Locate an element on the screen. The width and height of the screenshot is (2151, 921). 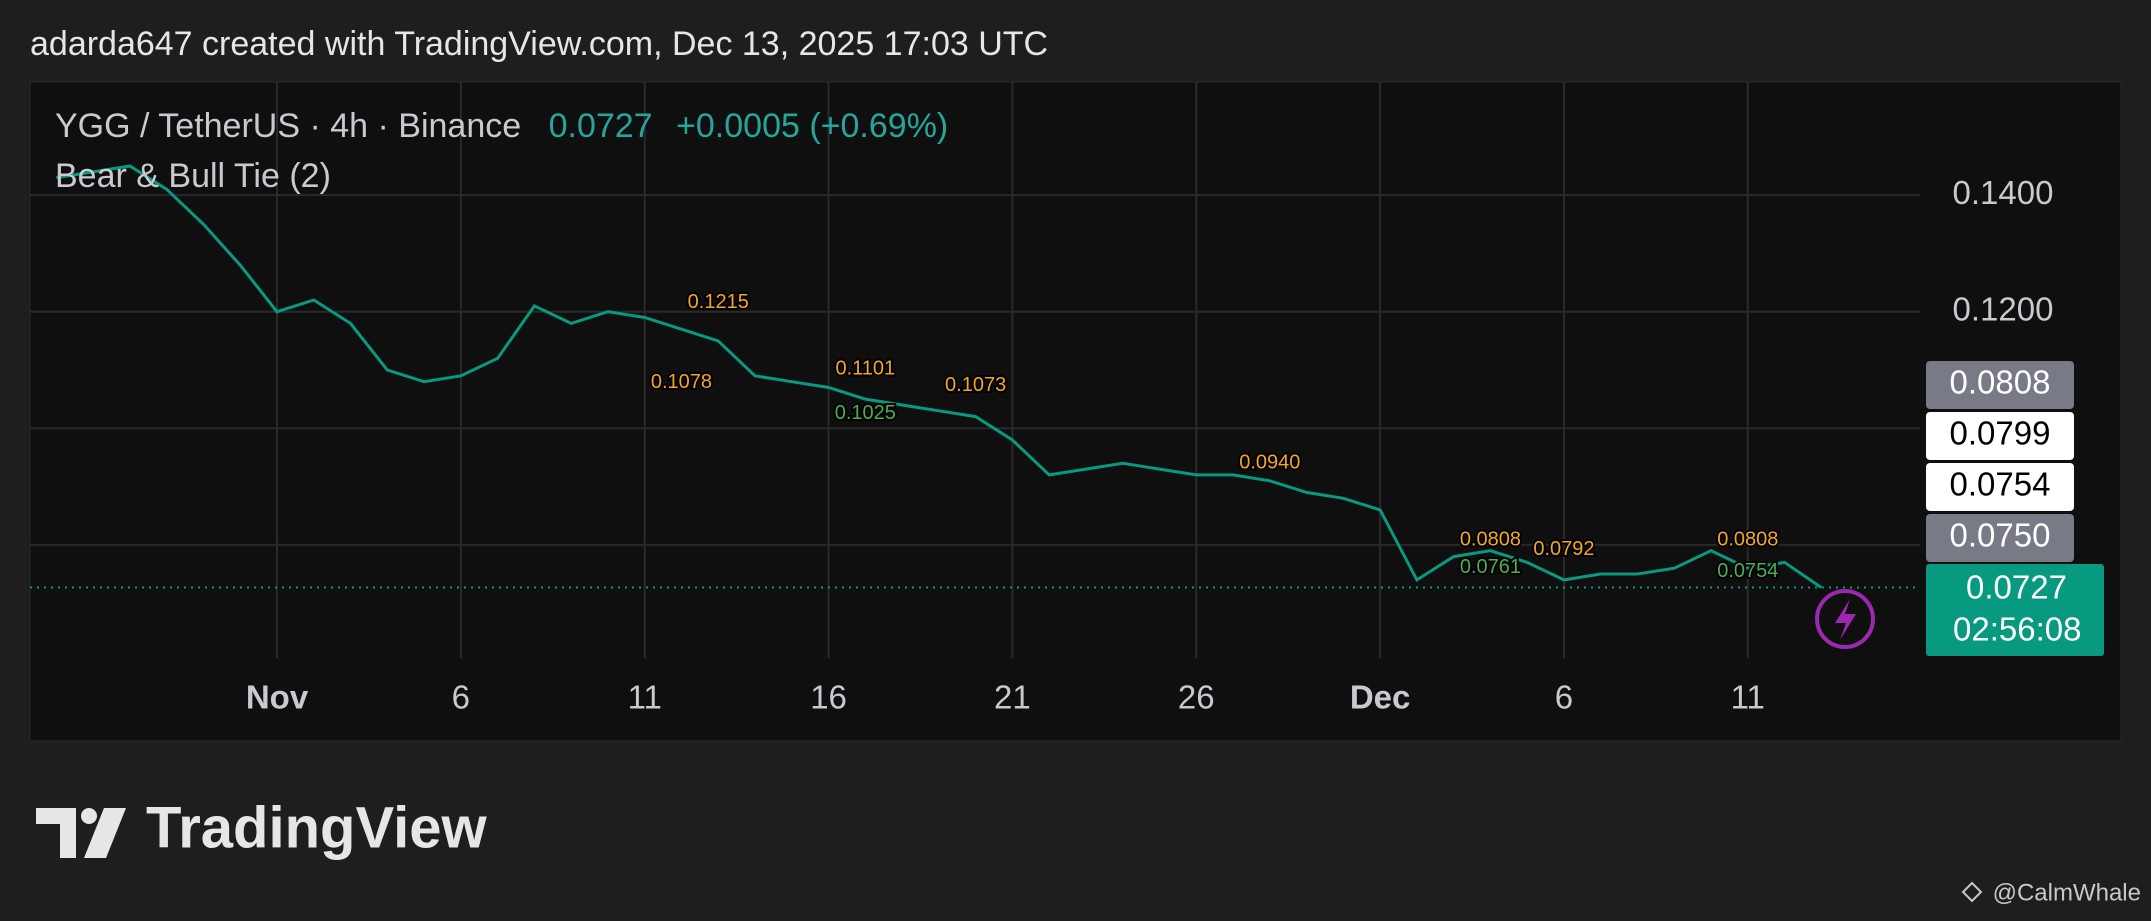
alert-icon is located at coordinates (1845, 619).